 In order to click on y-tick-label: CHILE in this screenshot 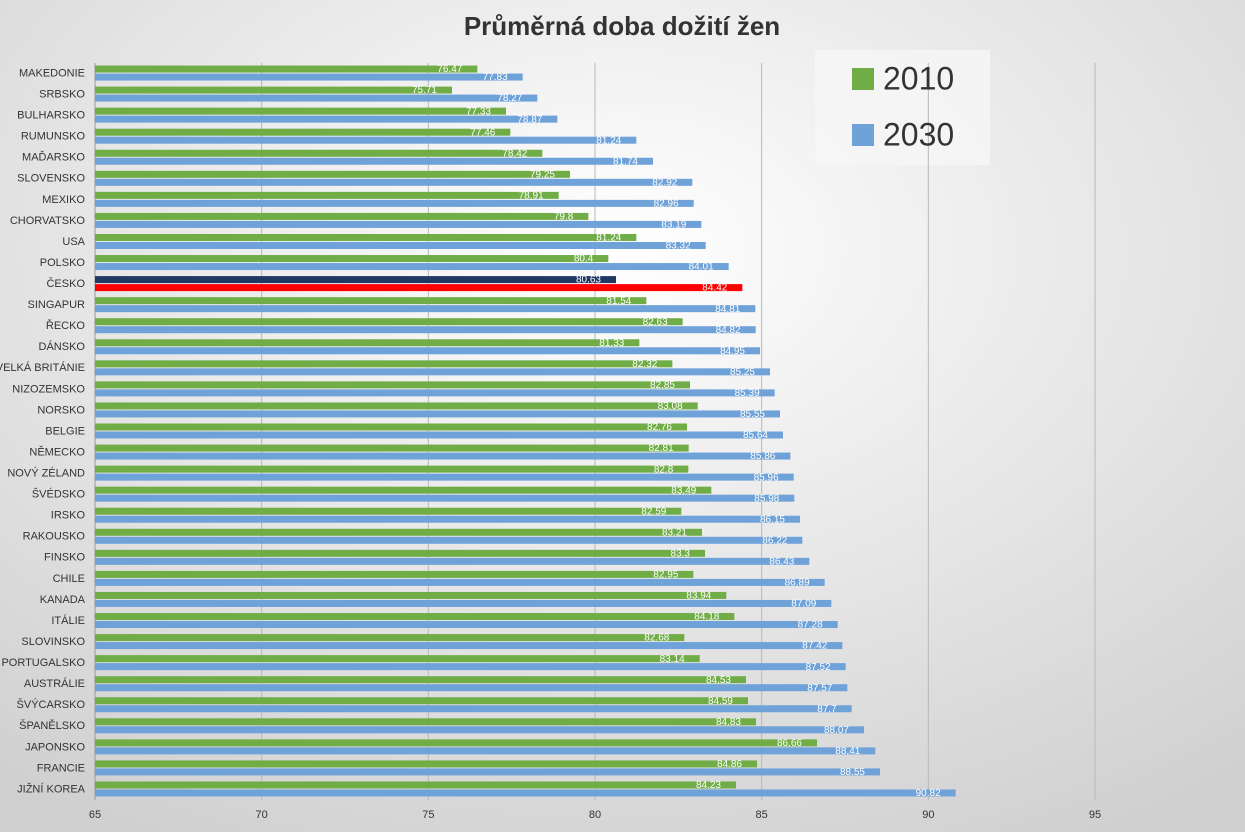, I will do `click(69, 579)`.